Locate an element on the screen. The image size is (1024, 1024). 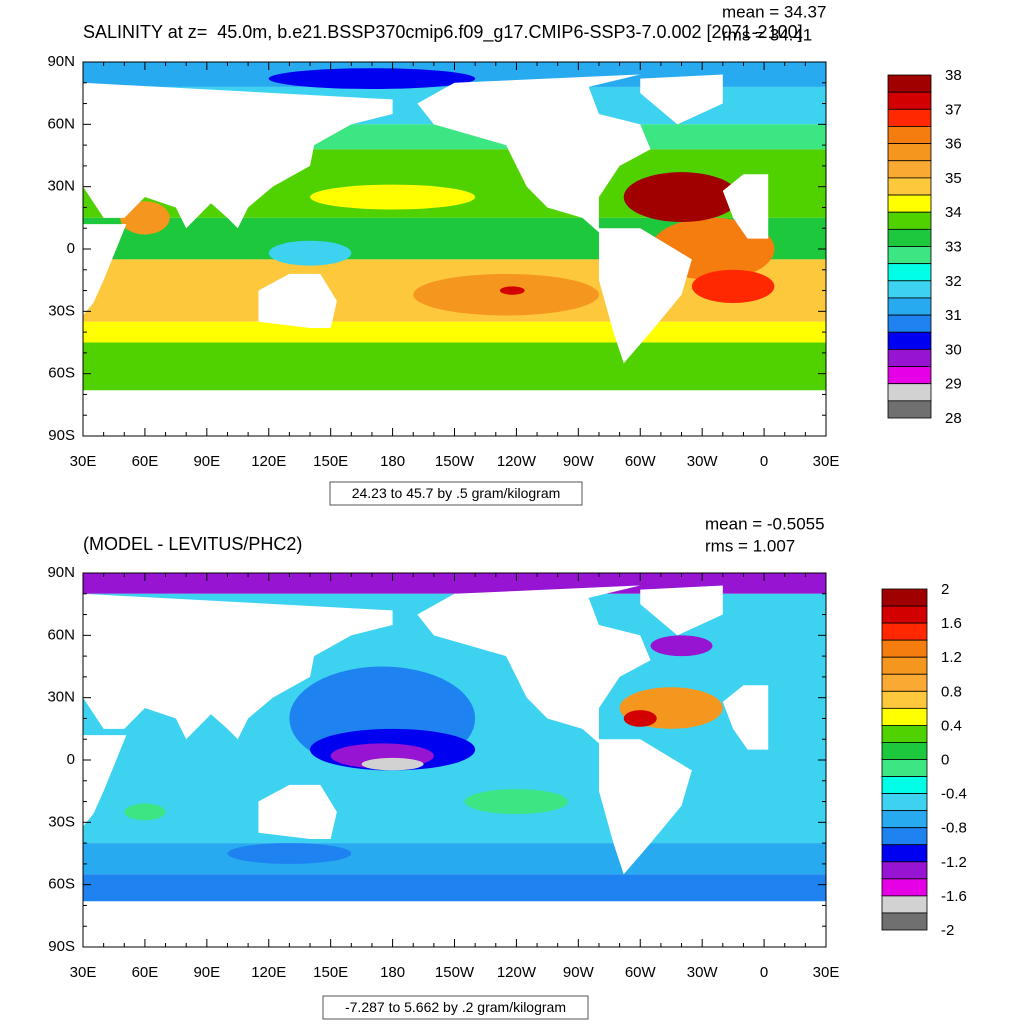
colorbar-label: -2 is located at coordinates (947, 930).